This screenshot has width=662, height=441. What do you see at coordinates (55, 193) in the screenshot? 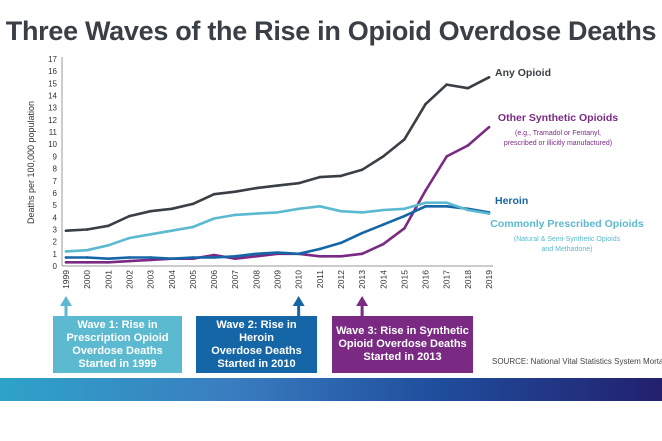
I see `y-tick-label: 6` at bounding box center [55, 193].